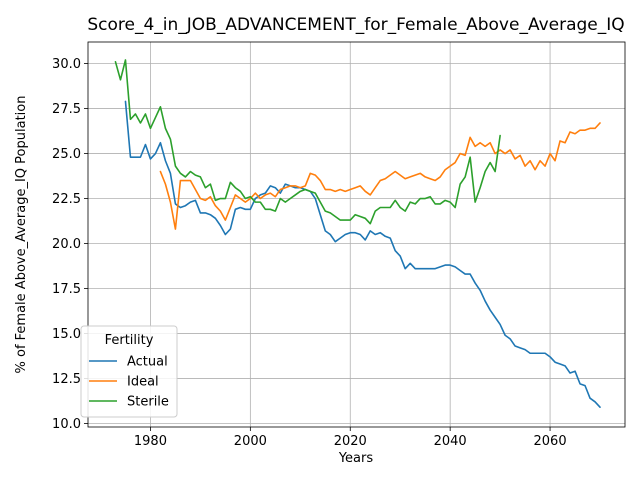  What do you see at coordinates (350, 441) in the screenshot?
I see `x-tick-label: 2020` at bounding box center [350, 441].